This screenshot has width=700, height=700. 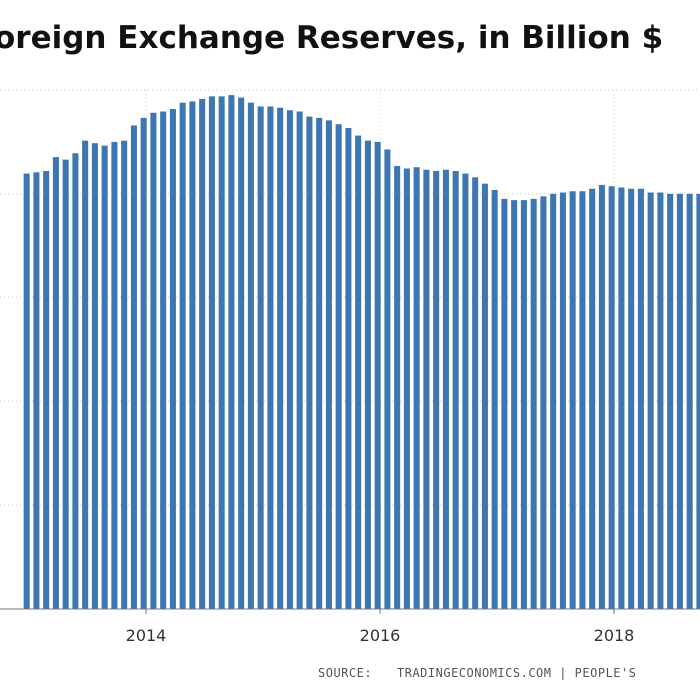 What do you see at coordinates (345, 673) in the screenshot?
I see `source-label: SOURCE:` at bounding box center [345, 673].